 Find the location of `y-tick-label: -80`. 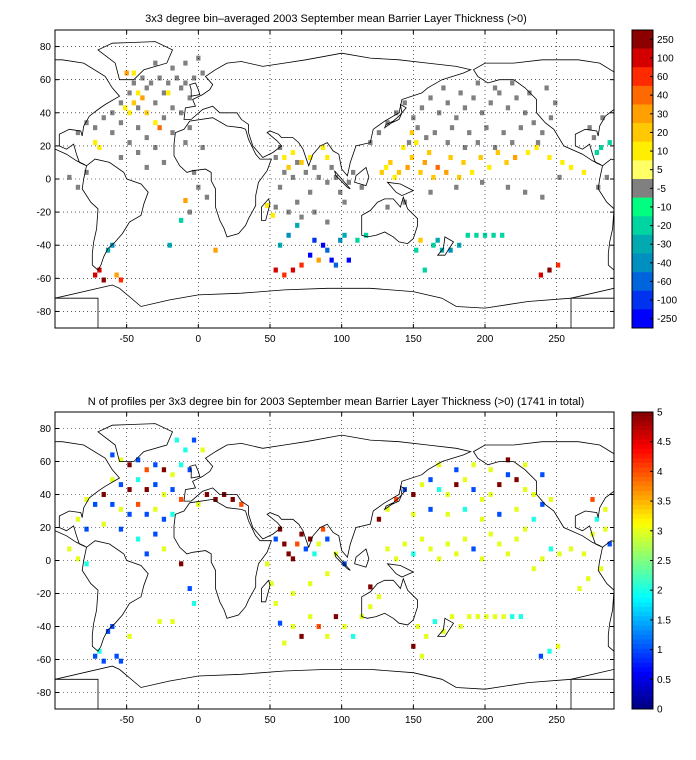

y-tick-label: -80 is located at coordinates (44, 693).